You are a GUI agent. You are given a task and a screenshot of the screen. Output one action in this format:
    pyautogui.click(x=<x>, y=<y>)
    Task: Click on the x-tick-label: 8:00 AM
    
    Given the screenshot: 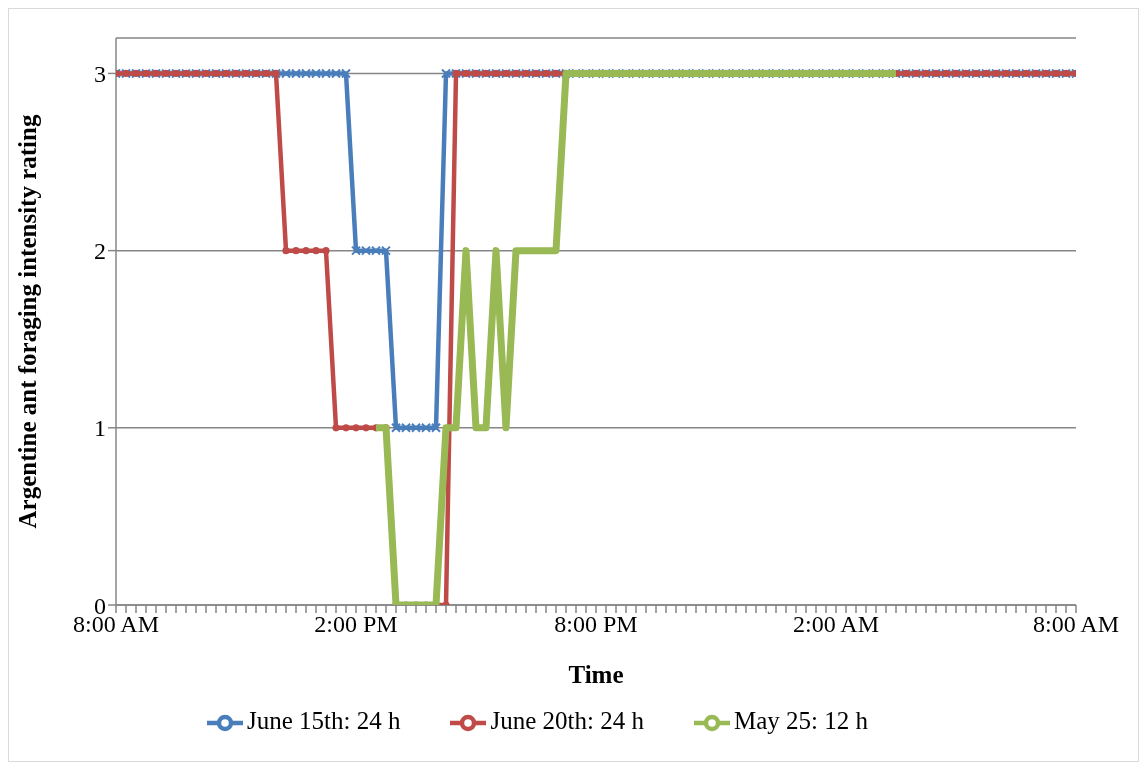 What is the action you would take?
    pyautogui.click(x=1076, y=624)
    